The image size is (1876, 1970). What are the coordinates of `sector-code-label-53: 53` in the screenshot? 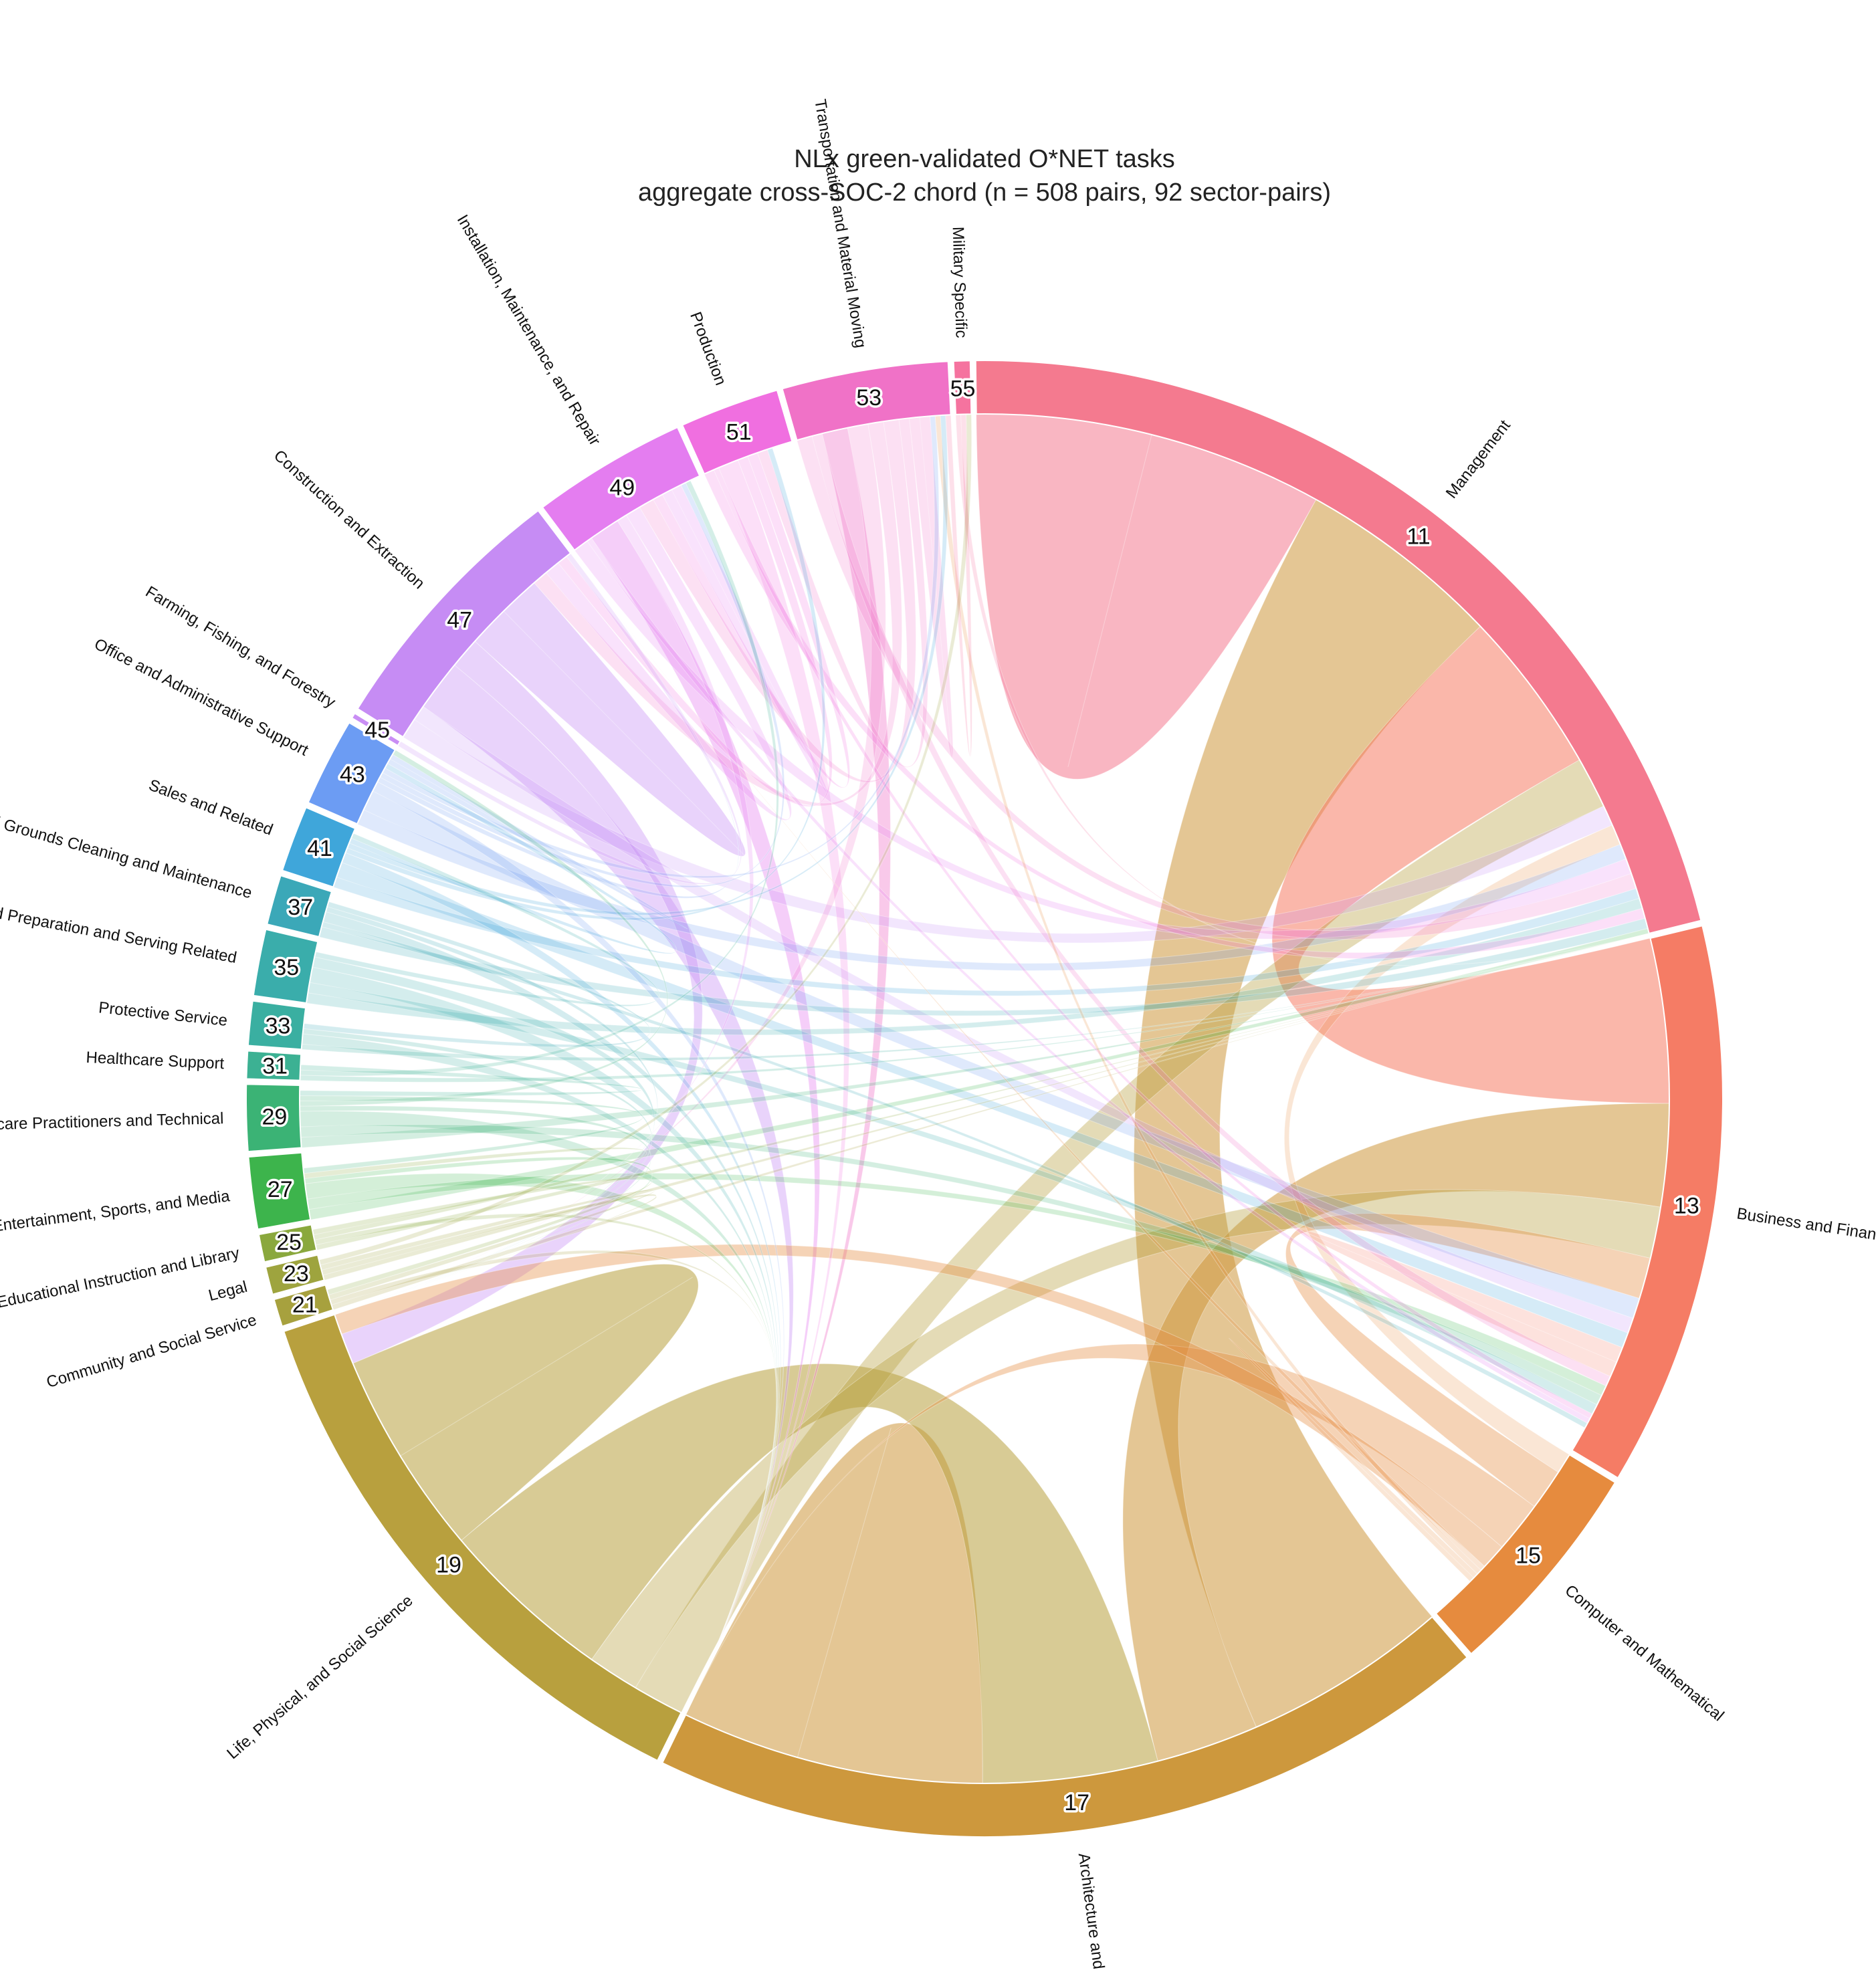 It's located at (868, 398).